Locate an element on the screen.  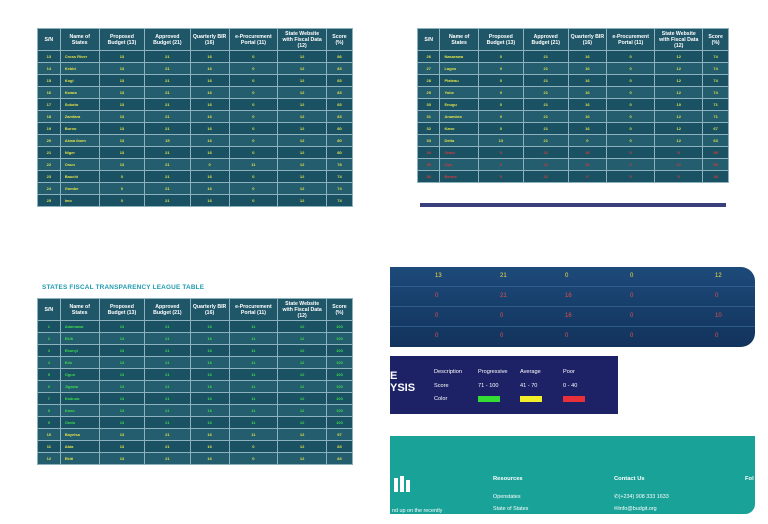
footer-link-state-of-states: State of States is located at coordinates (511, 509).